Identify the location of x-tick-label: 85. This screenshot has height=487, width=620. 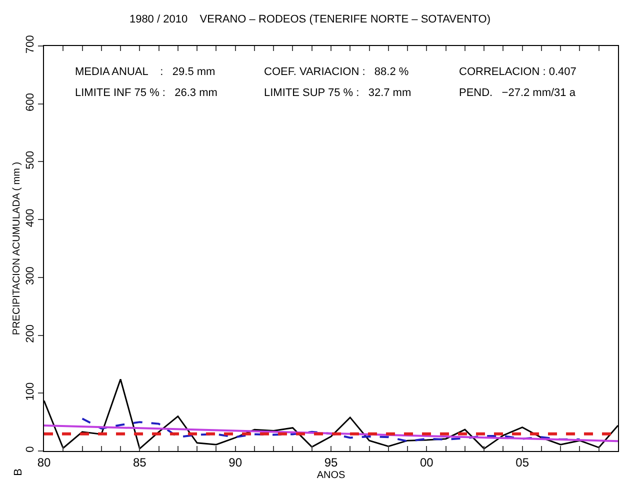
(139, 462).